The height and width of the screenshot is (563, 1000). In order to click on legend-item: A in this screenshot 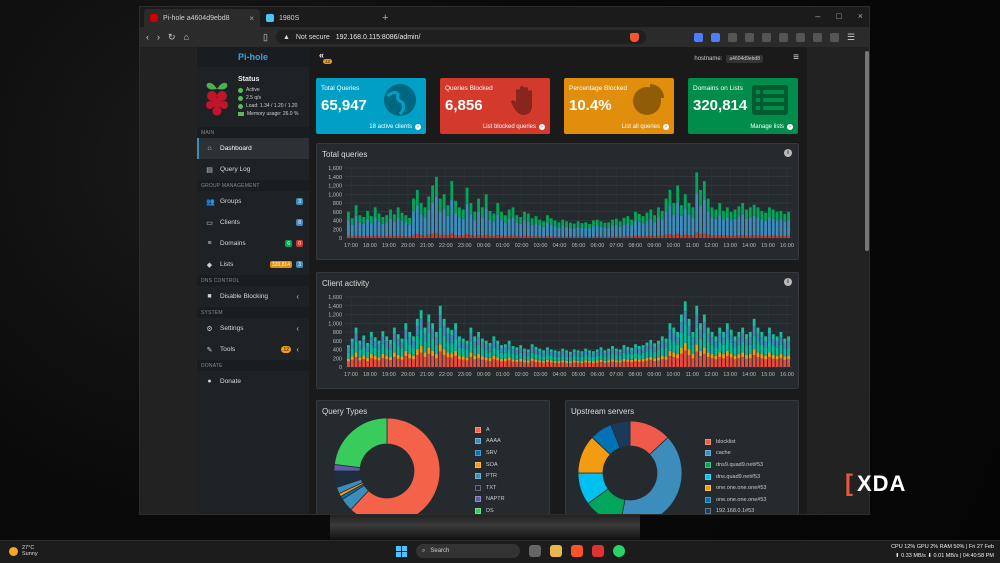, I will do `click(490, 430)`.